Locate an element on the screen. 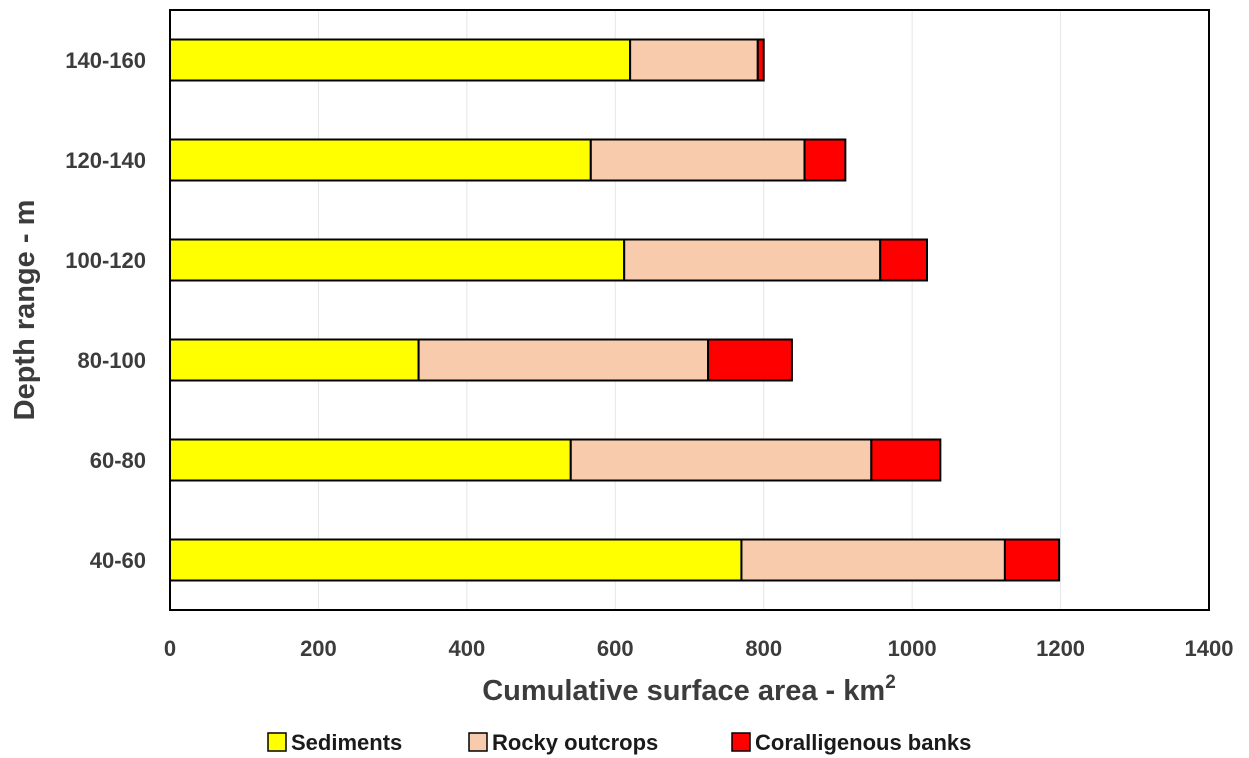 The height and width of the screenshot is (758, 1249). x-tick-label: 1200 is located at coordinates (1060, 648).